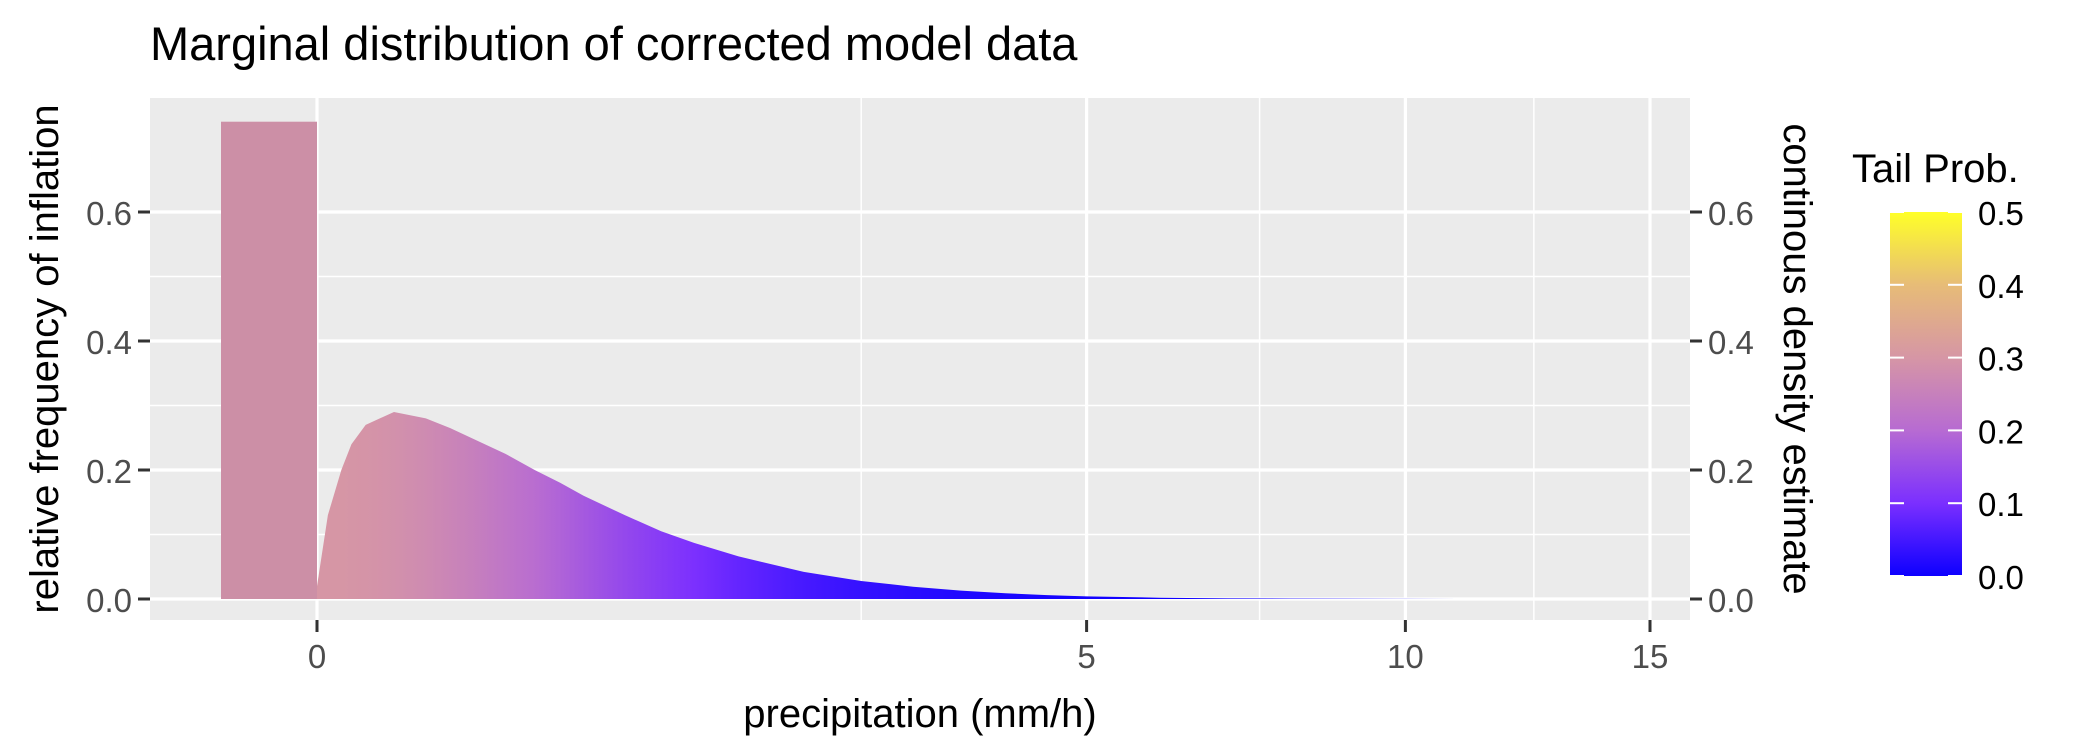  Describe the element at coordinates (1731, 342) in the screenshot. I see `y-tick-label-right: 0.4` at that location.